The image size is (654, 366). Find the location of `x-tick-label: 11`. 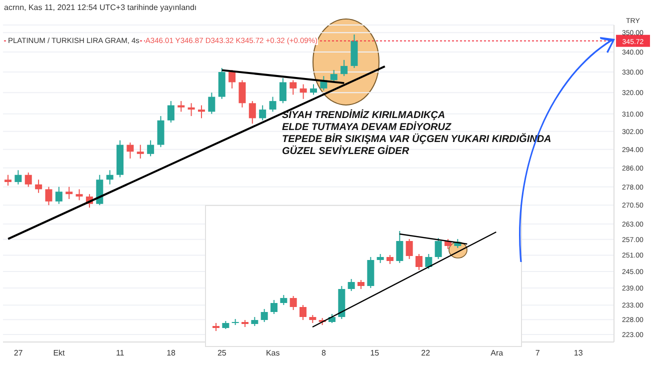

x-tick-label: 11 is located at coordinates (120, 353).